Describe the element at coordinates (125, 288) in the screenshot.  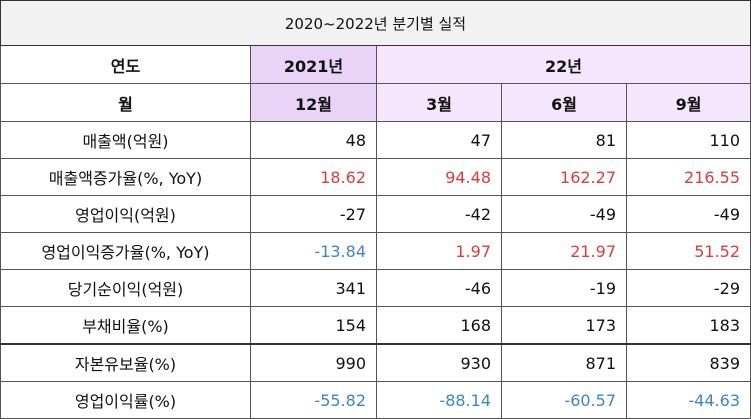
I see `row-label: 당기순이익(억원)` at that location.